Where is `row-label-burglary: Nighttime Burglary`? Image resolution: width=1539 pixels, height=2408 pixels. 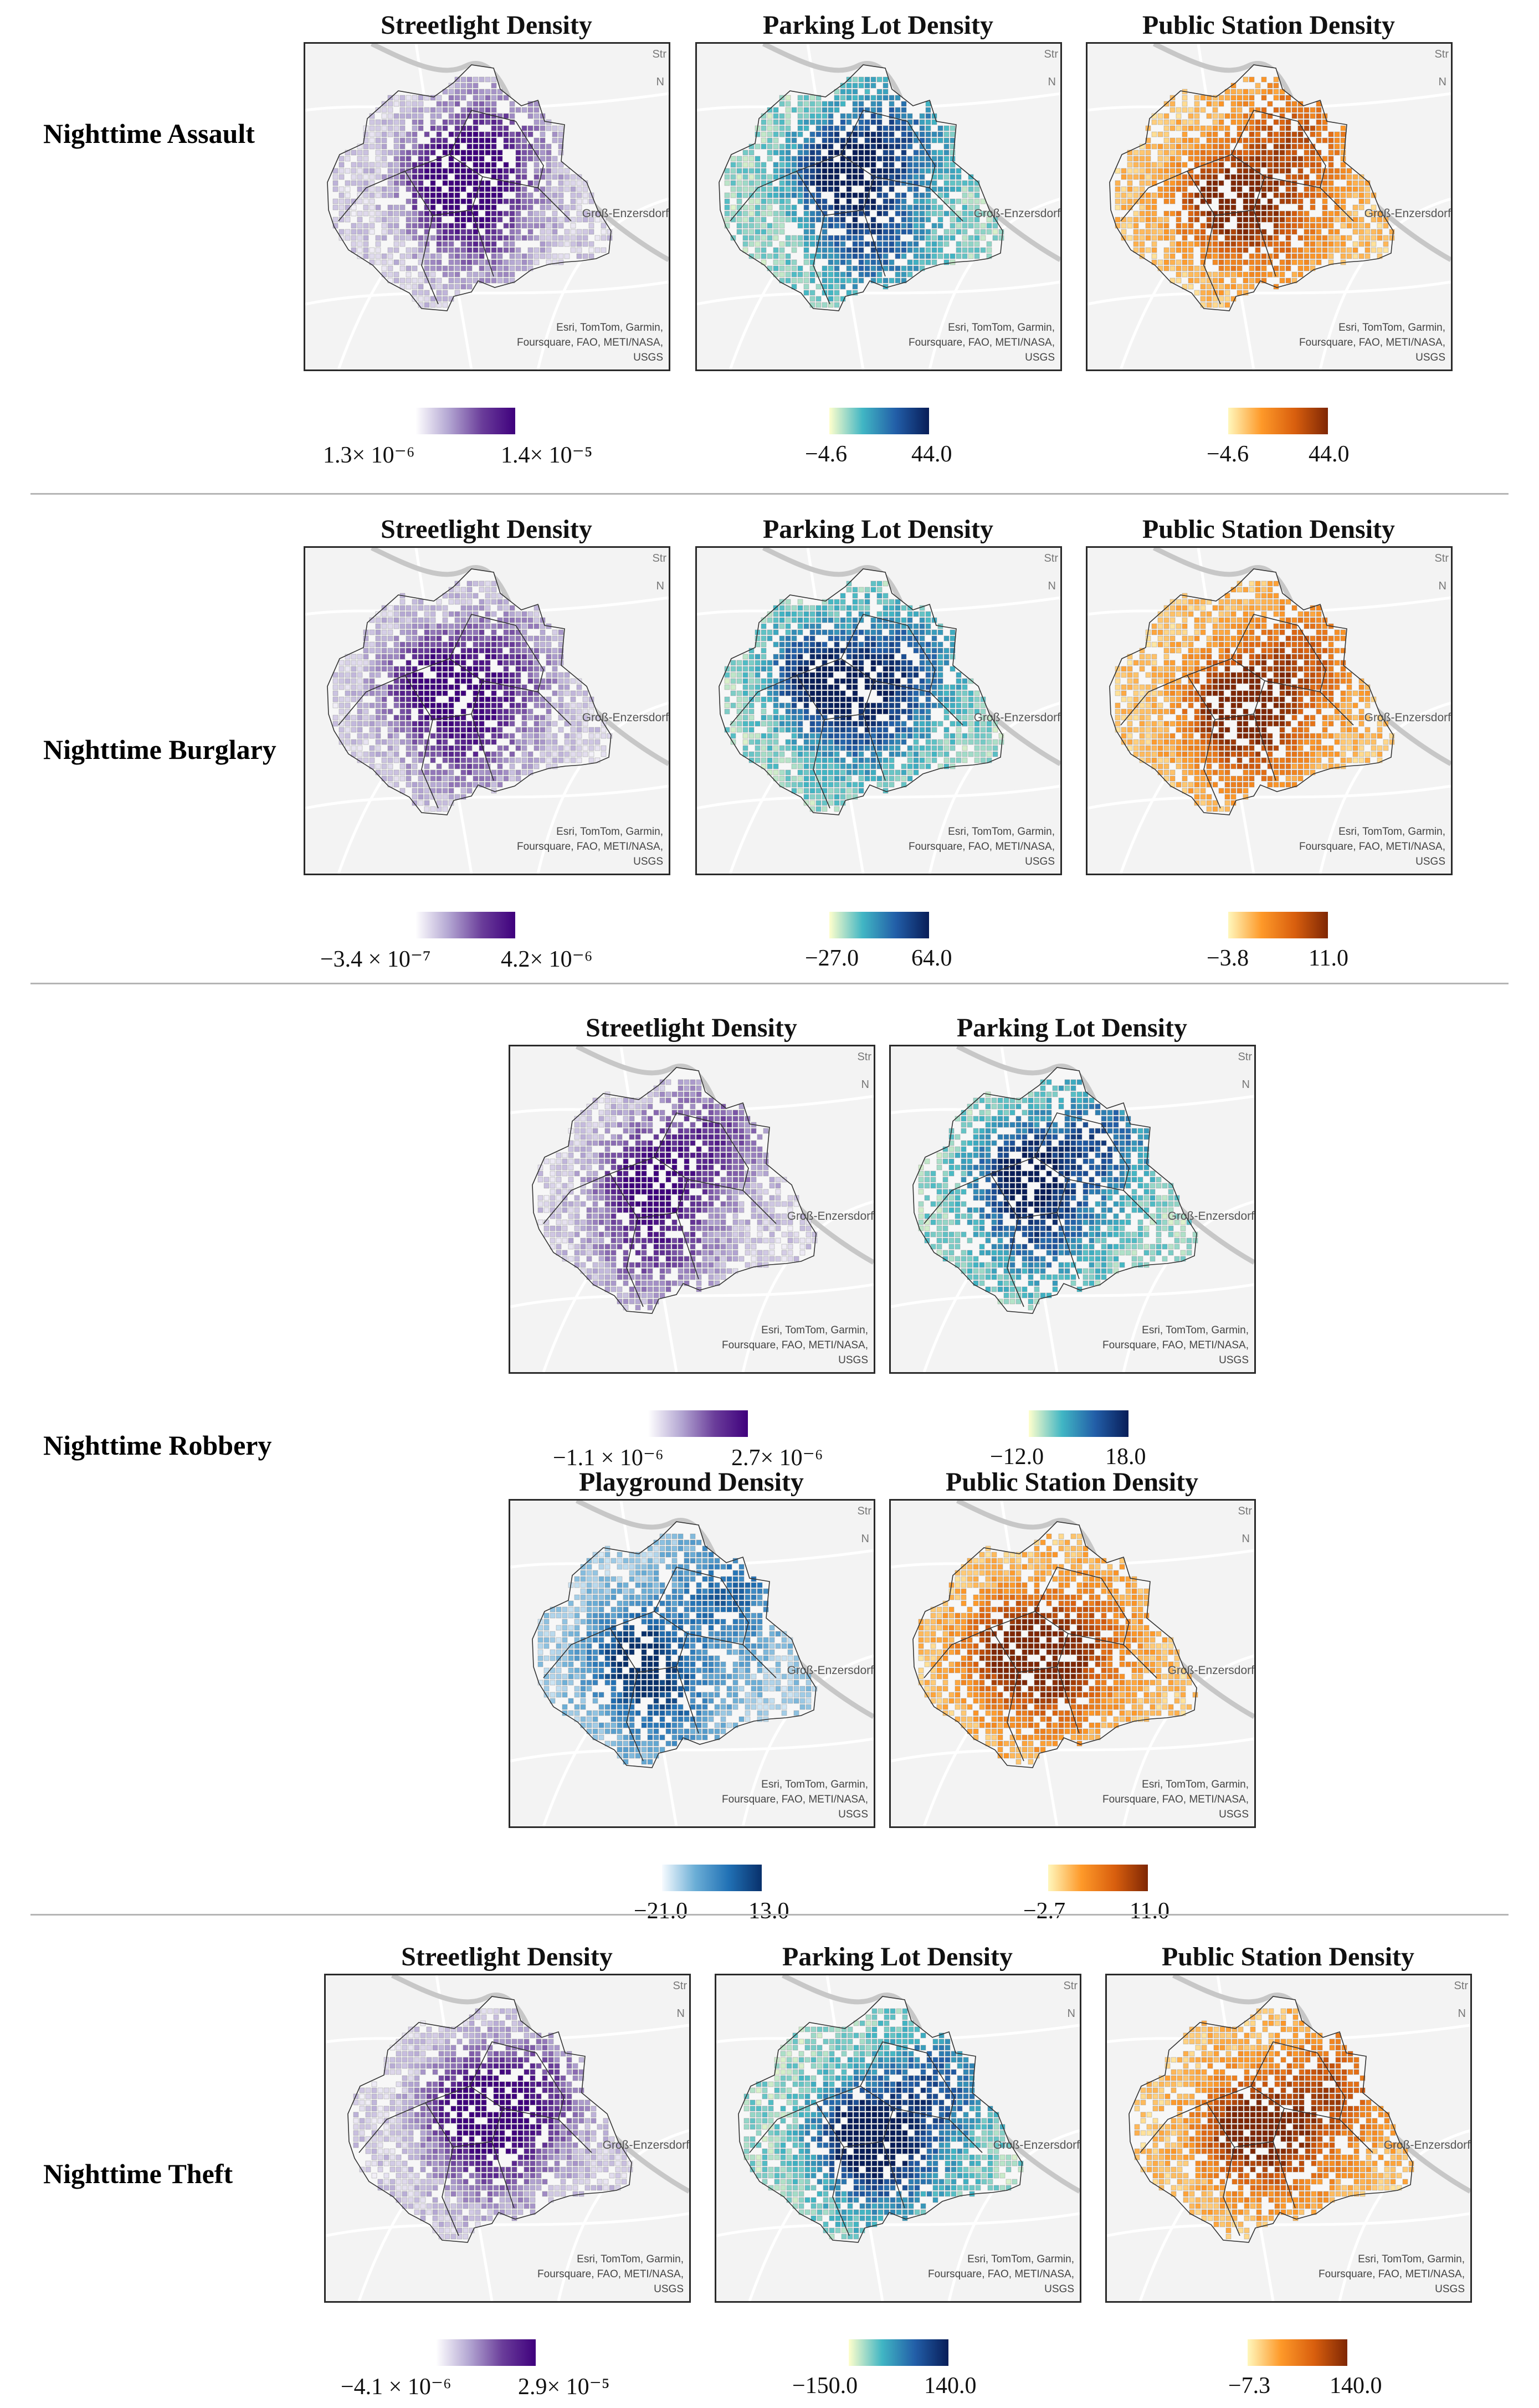
row-label-burglary: Nighttime Burglary is located at coordinates (159, 750).